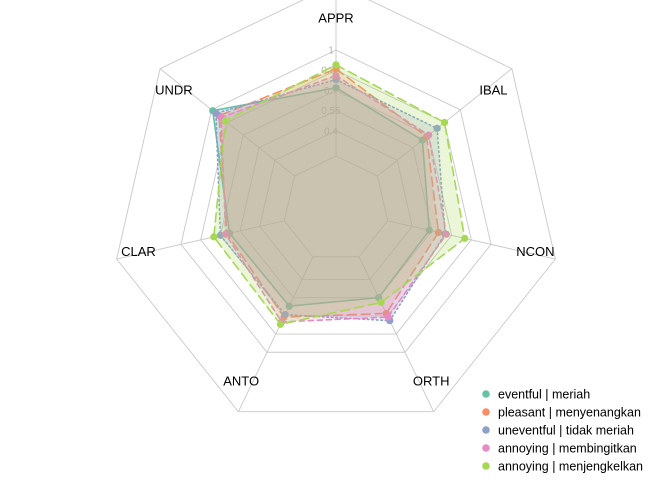 Image resolution: width=672 pixels, height=480 pixels. I want to click on legend-label: eventful | meriah, so click(544, 394).